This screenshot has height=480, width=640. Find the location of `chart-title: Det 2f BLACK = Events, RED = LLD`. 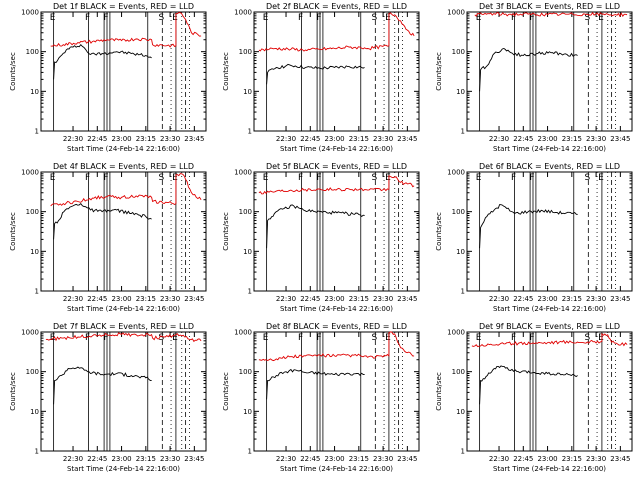

chart-title: Det 2f BLACK = Events, RED = LLD is located at coordinates (336, 6).